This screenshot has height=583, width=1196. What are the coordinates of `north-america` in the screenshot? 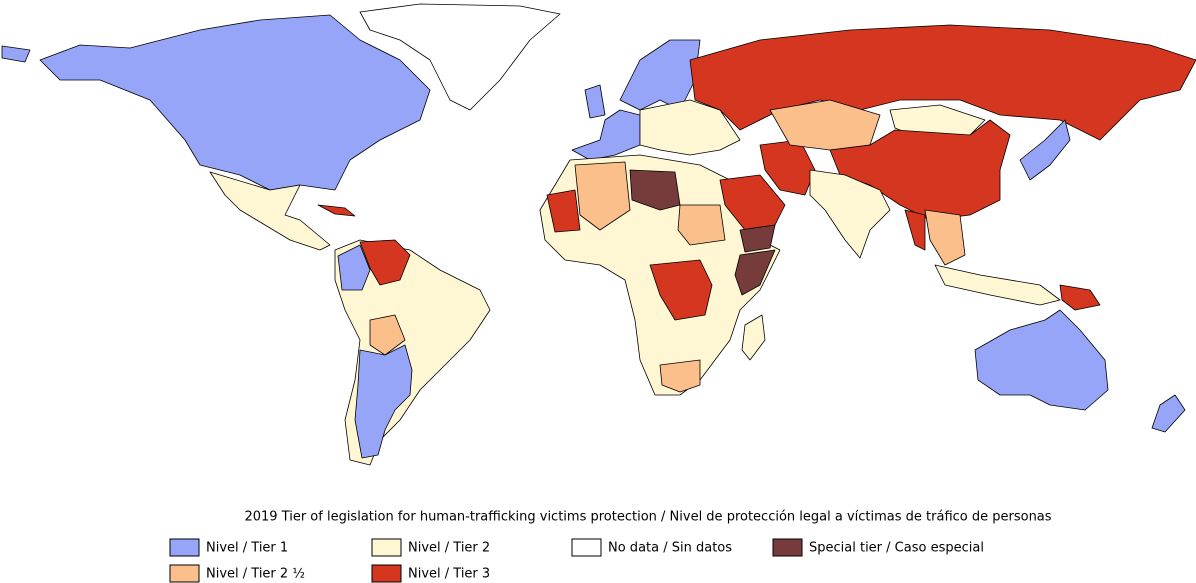 It's located at (235, 102).